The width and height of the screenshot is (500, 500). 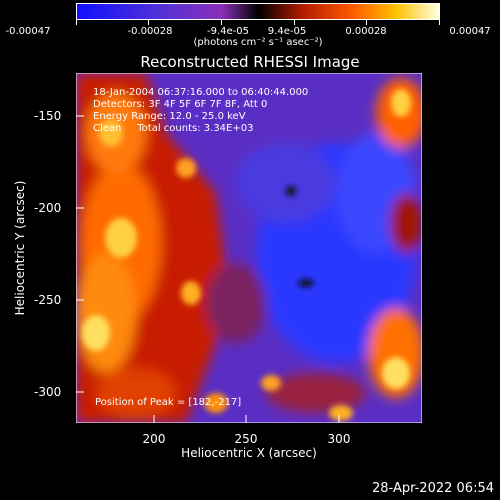 I want to click on y-tick-label: -250, so click(x=48, y=300).